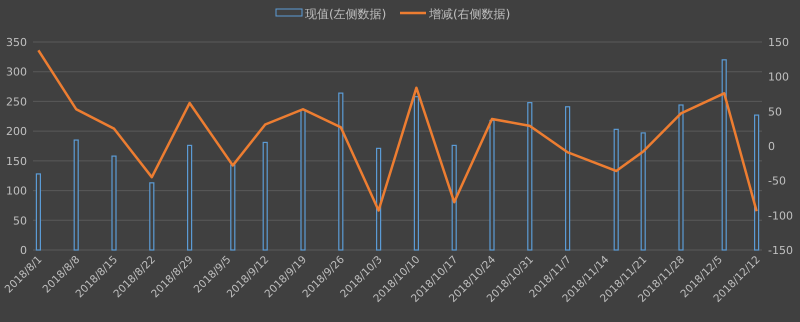 This screenshot has width=800, height=322. Describe the element at coordinates (16, 131) in the screenshot. I see `y-tick-label: 200` at that location.